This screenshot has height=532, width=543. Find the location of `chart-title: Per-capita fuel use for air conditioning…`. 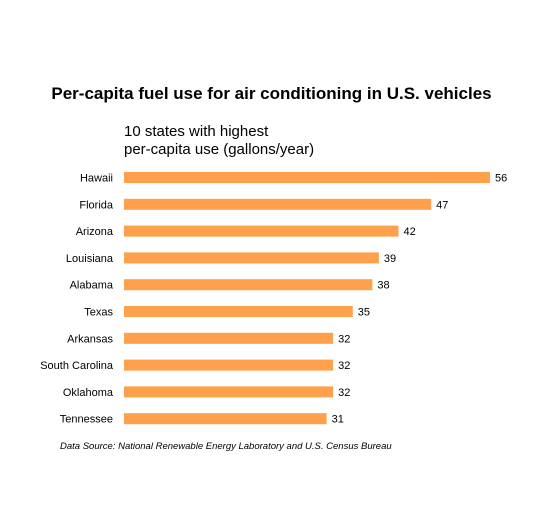

chart-title: Per-capita fuel use for air conditioning… is located at coordinates (271, 93).